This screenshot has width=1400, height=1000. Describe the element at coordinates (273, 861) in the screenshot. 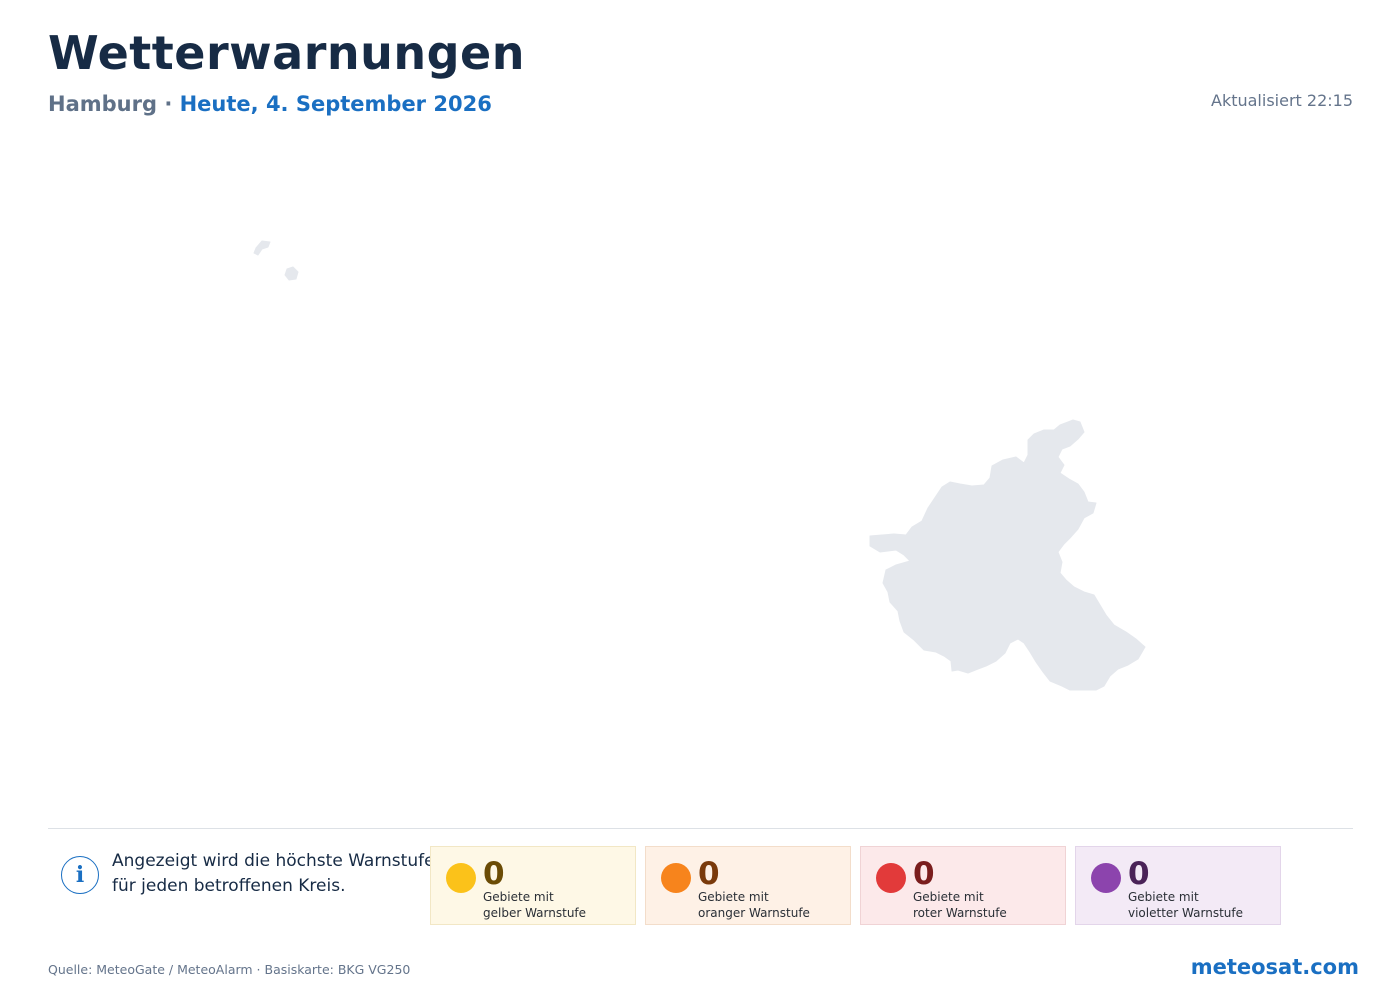

I see `info-text-line1: Angezeigt wird die höchste Warnstufe` at that location.